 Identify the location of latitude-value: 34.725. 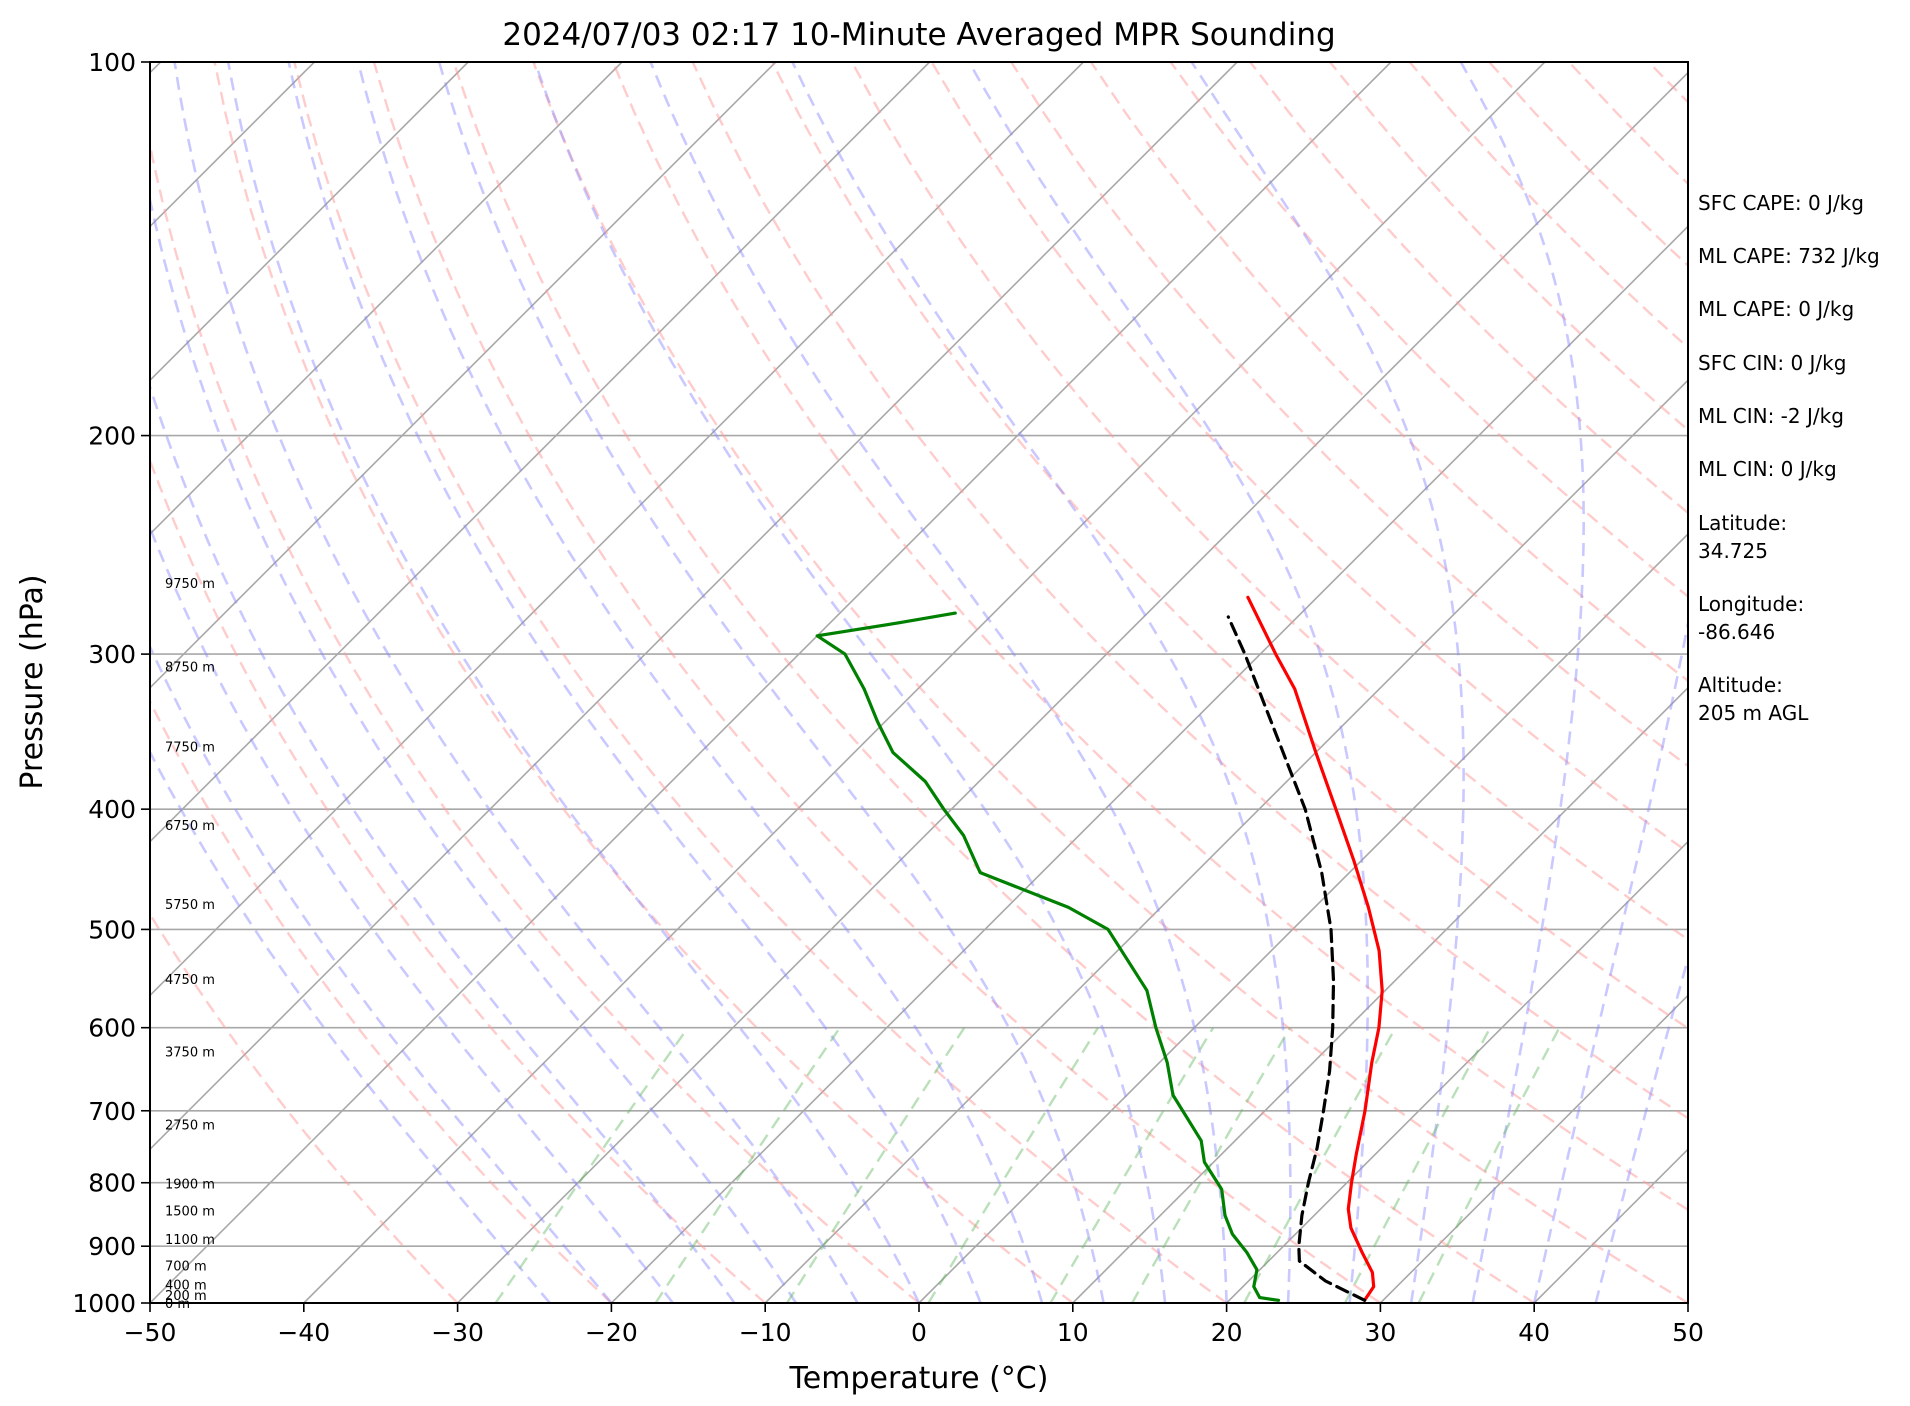
(1733, 551).